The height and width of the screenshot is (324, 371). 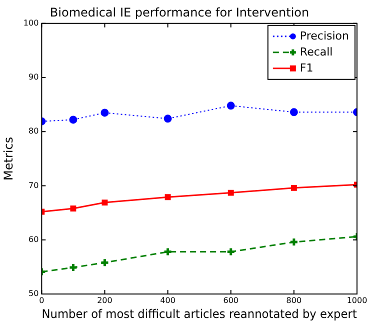 What do you see at coordinates (33, 185) in the screenshot?
I see `y-tick-label: 70` at bounding box center [33, 185].